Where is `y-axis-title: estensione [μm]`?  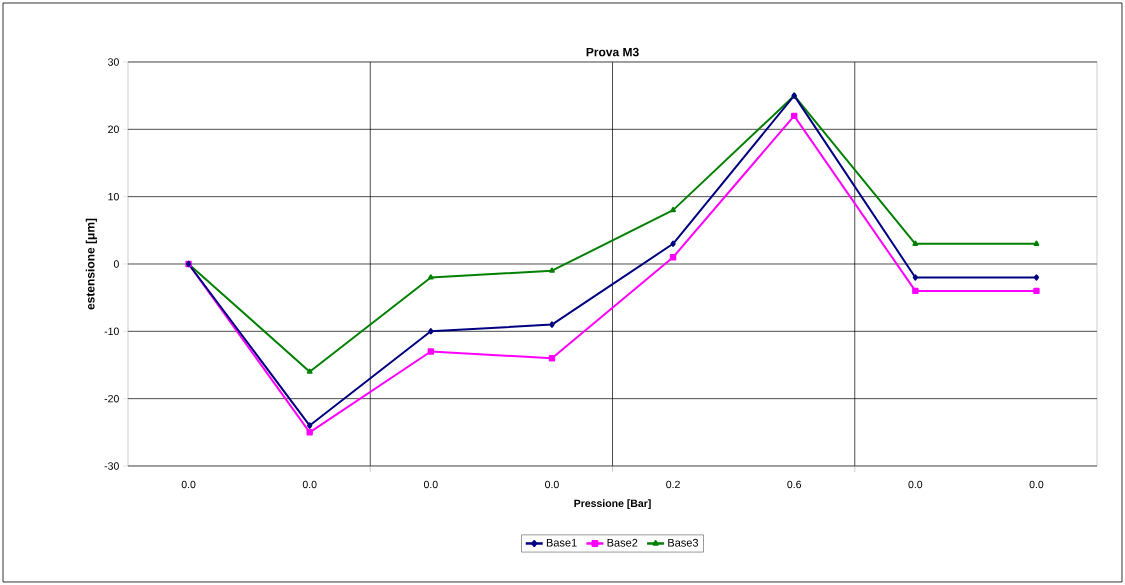 y-axis-title: estensione [μm] is located at coordinates (91, 264).